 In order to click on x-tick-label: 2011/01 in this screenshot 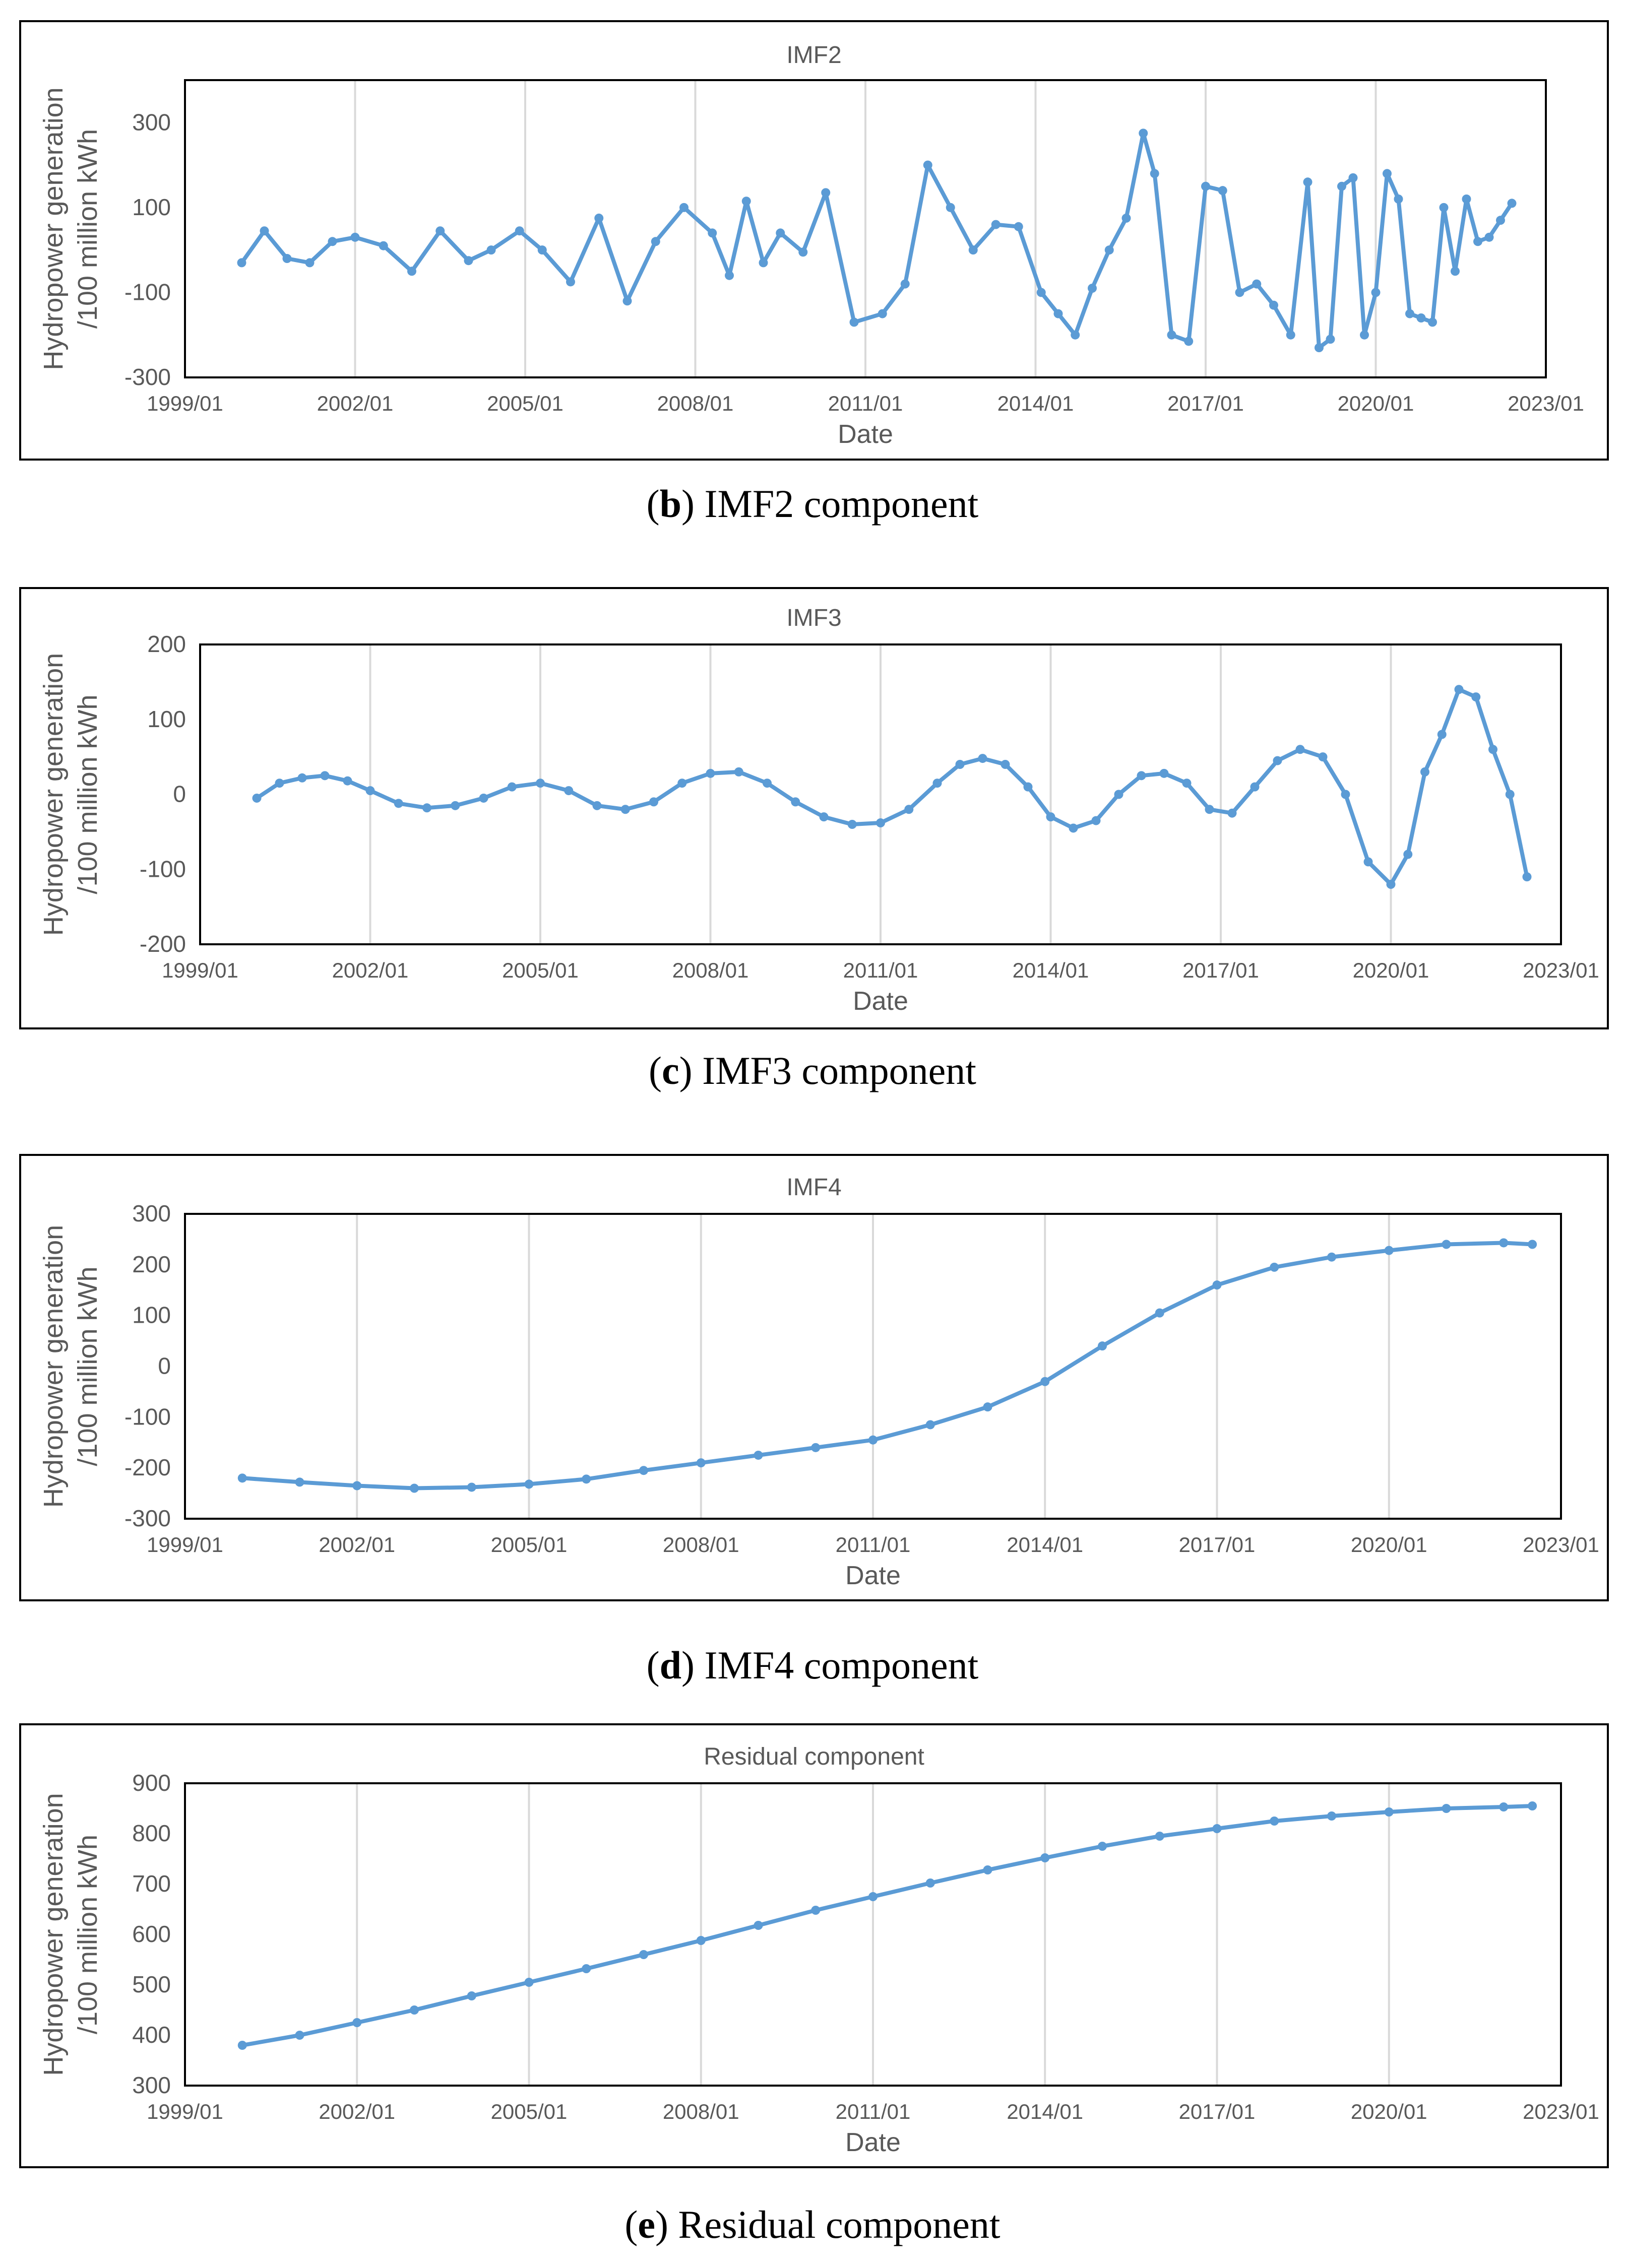, I will do `click(880, 970)`.